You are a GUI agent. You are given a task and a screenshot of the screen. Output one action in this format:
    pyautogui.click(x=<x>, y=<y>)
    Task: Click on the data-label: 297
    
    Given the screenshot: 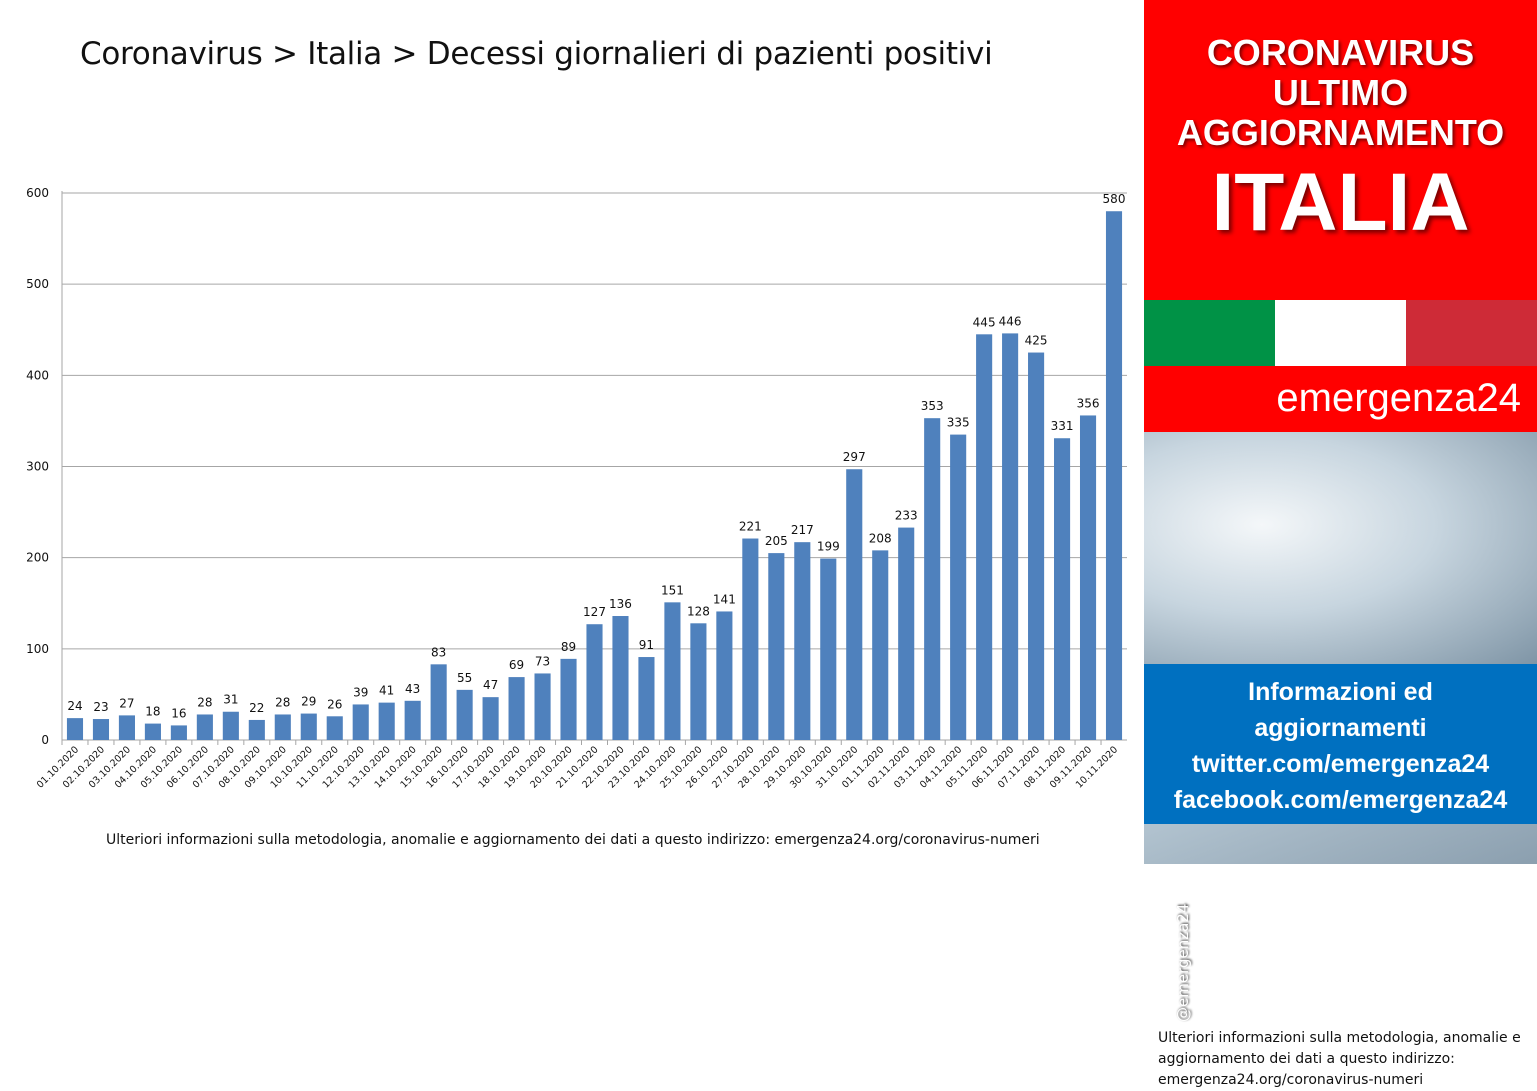 What is the action you would take?
    pyautogui.click(x=854, y=457)
    